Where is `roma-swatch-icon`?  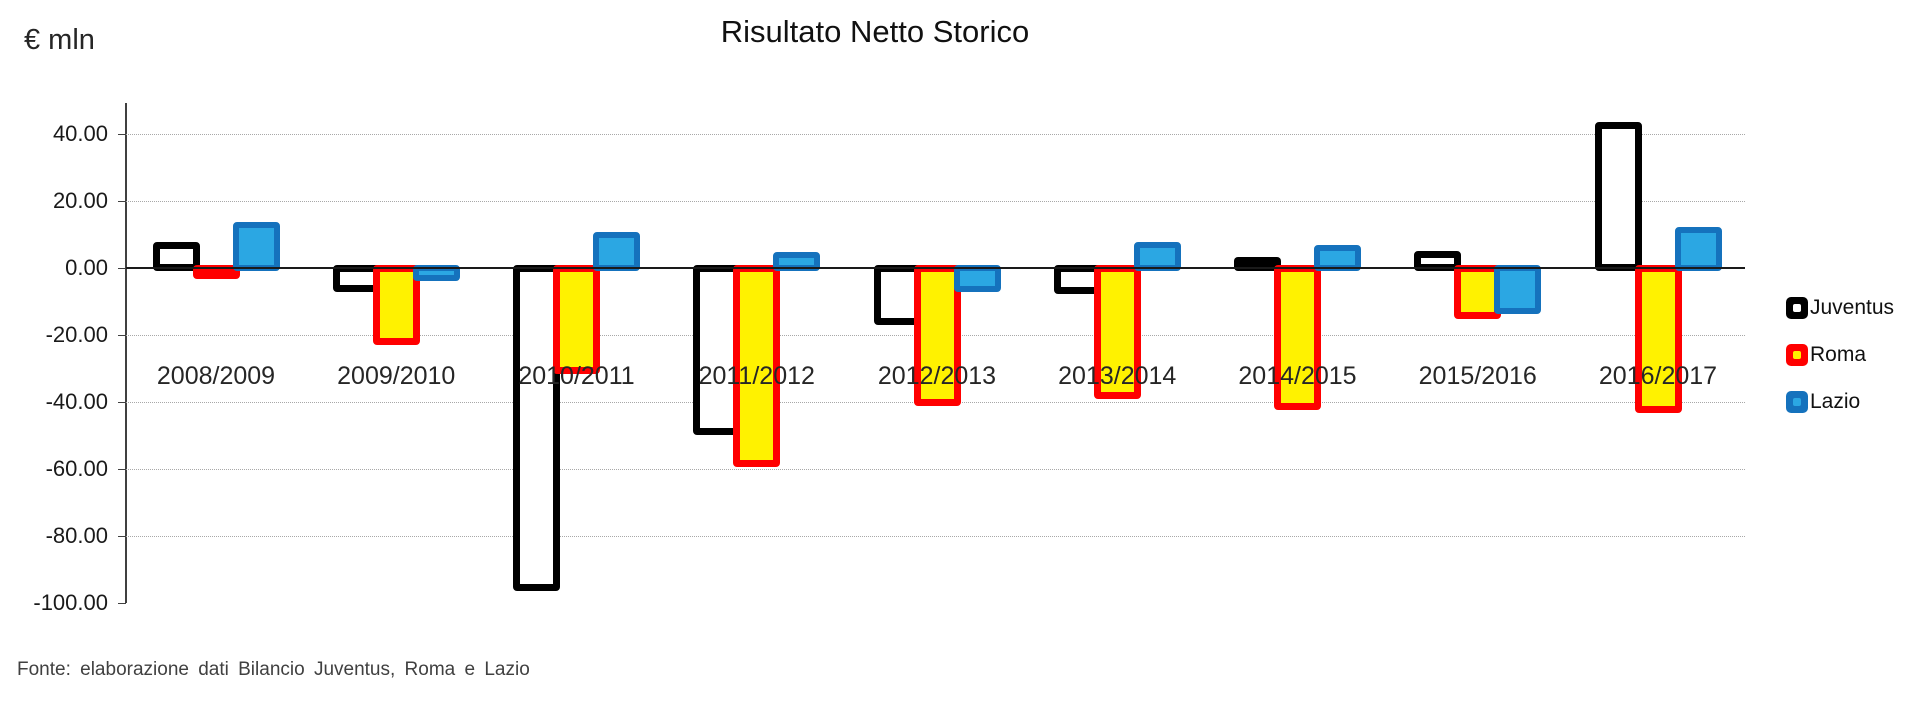
roma-swatch-icon is located at coordinates (1797, 355).